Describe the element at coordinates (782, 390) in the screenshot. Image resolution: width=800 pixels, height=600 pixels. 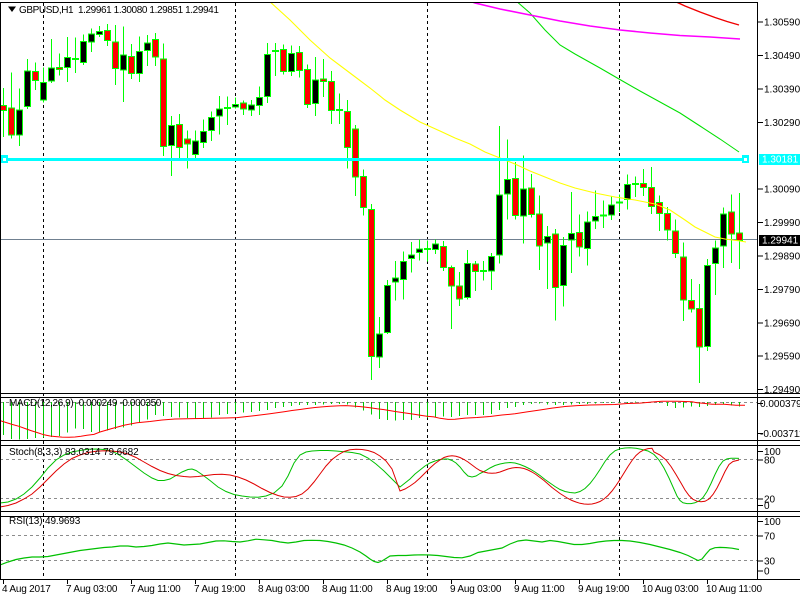
I see `svg-text: 1.29490` at that location.